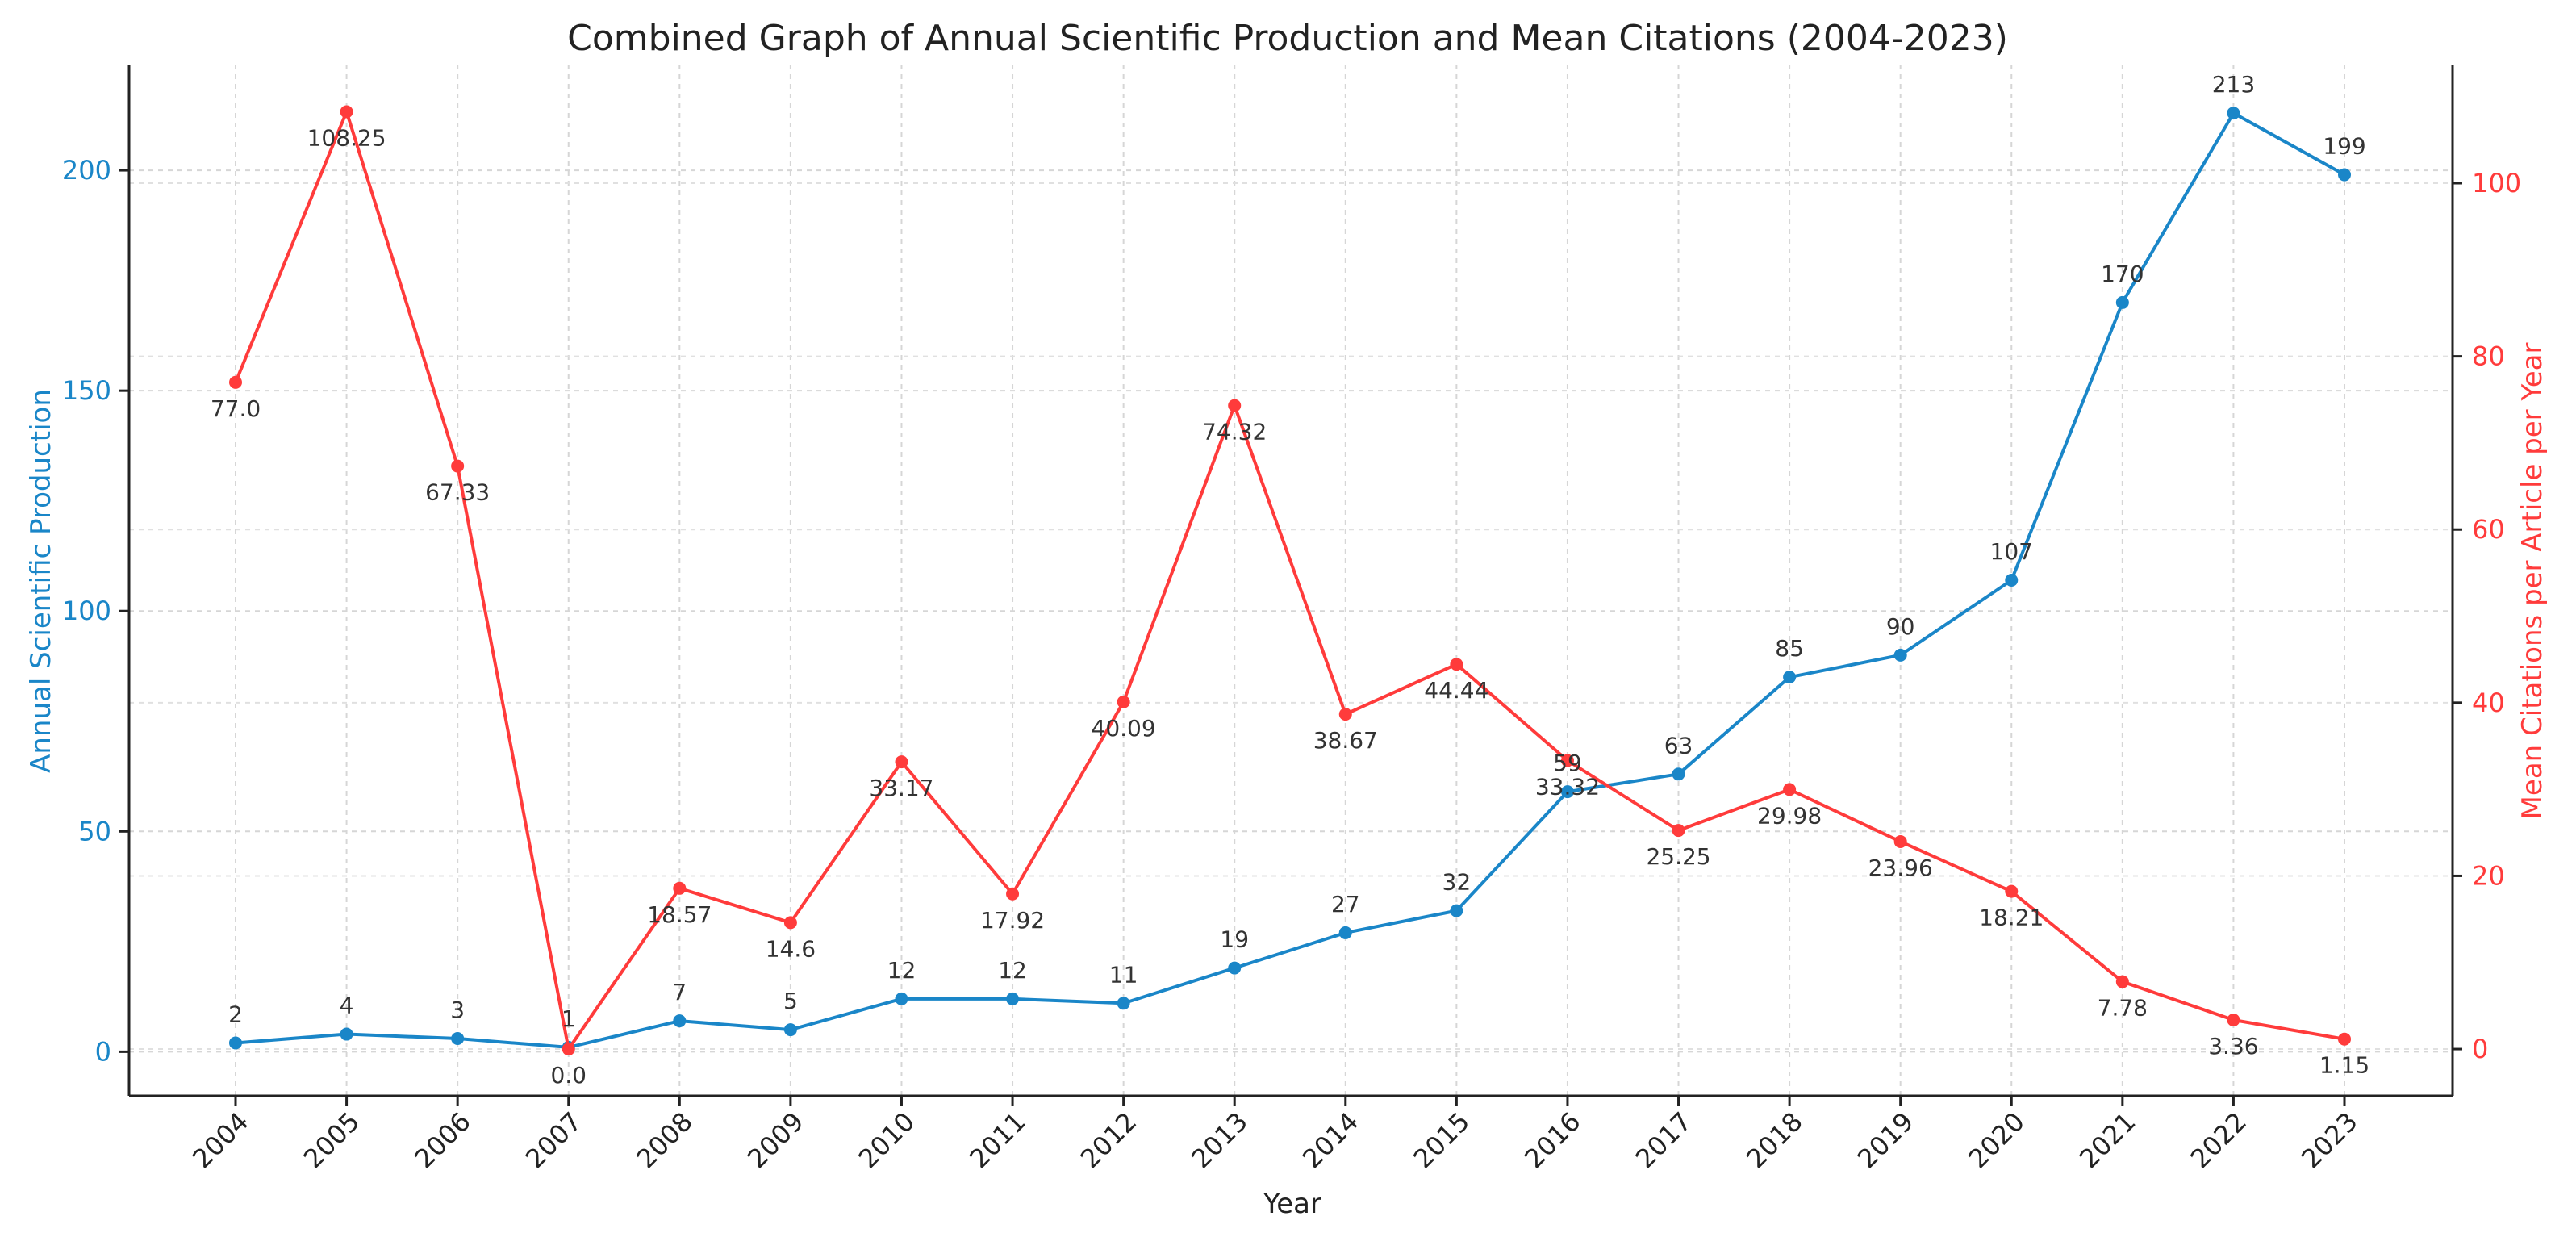  What do you see at coordinates (1234, 939) in the screenshot?
I see `production-data-label: 19` at bounding box center [1234, 939].